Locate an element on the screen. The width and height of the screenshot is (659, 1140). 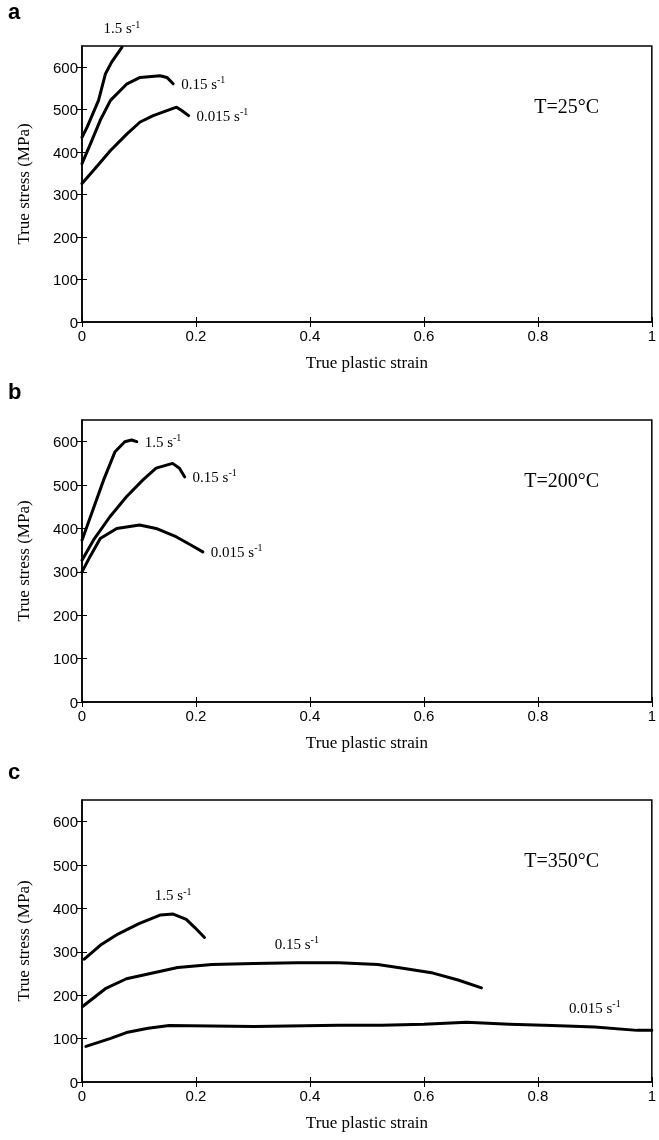
chart-title: a is located at coordinates (14, 12).